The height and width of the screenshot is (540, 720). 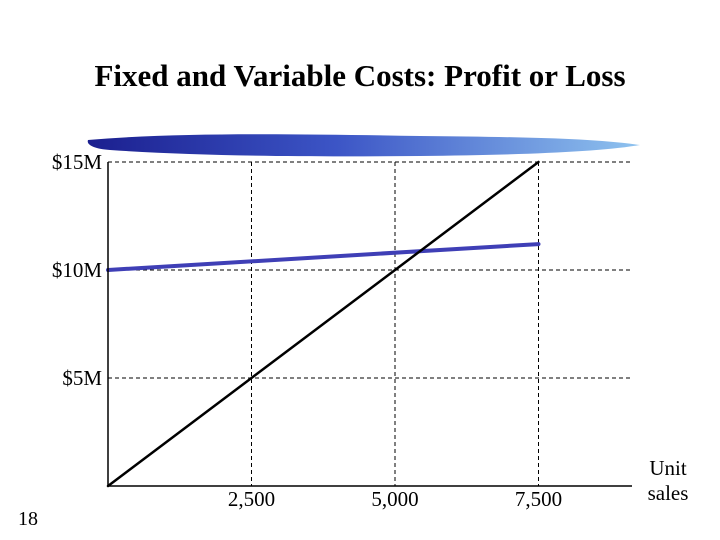 What do you see at coordinates (77, 162) in the screenshot?
I see `y-tick-label-2: $15M` at bounding box center [77, 162].